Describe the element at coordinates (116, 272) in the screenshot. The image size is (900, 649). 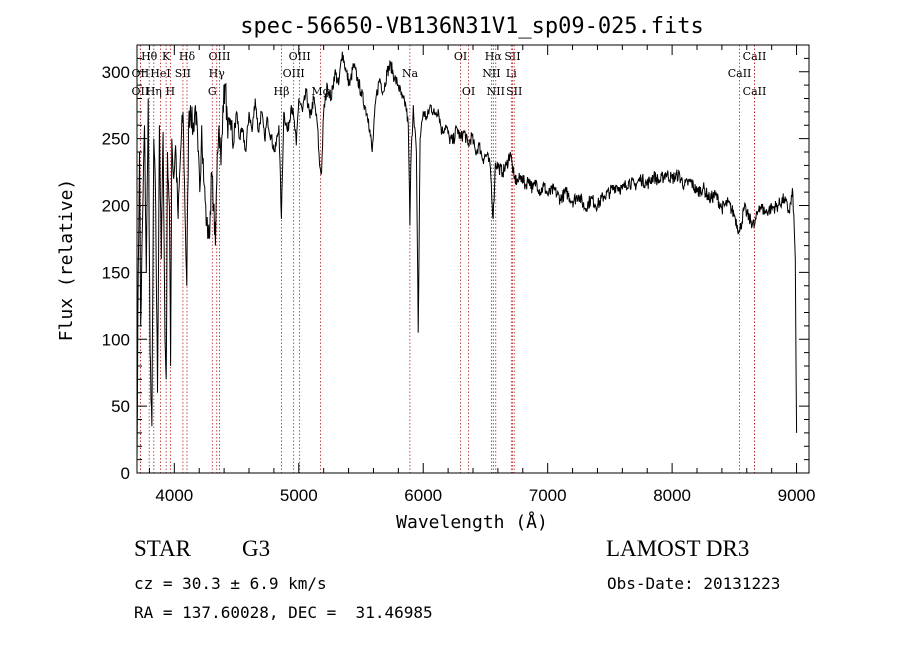
I see `y-tick-label: 150` at that location.